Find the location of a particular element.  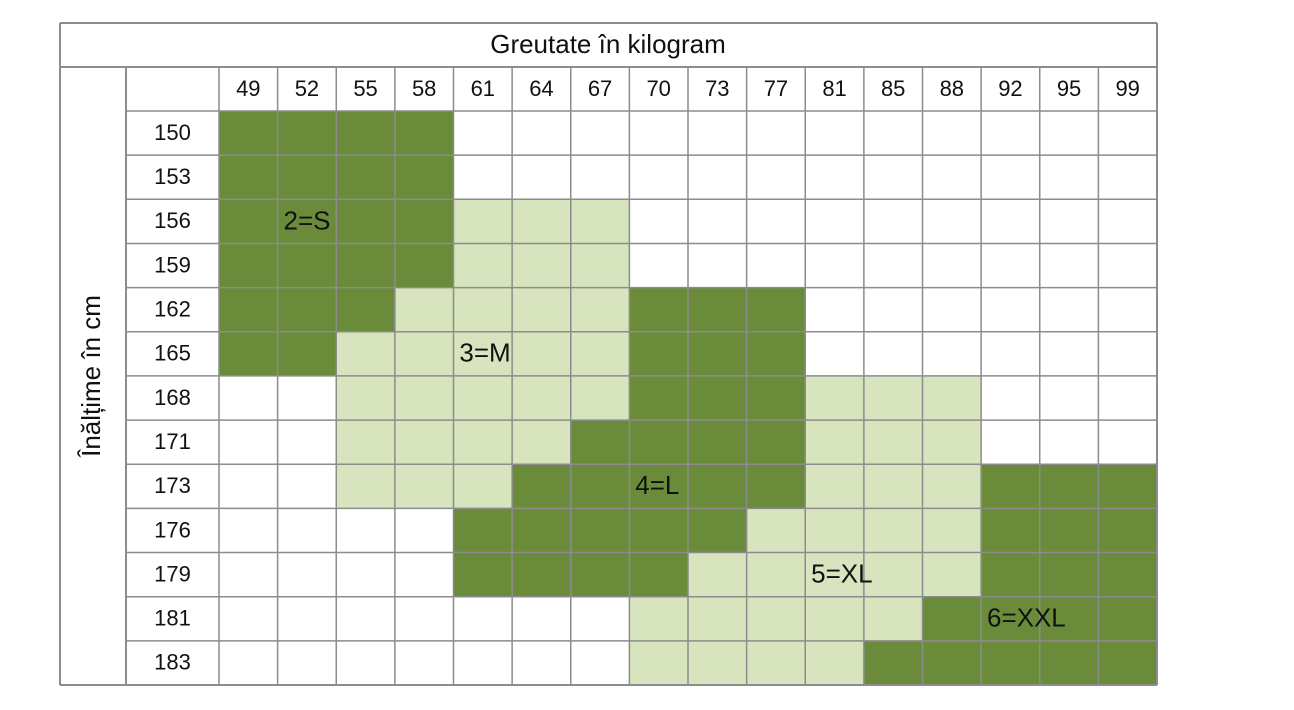

height-label: 165 is located at coordinates (172, 353).